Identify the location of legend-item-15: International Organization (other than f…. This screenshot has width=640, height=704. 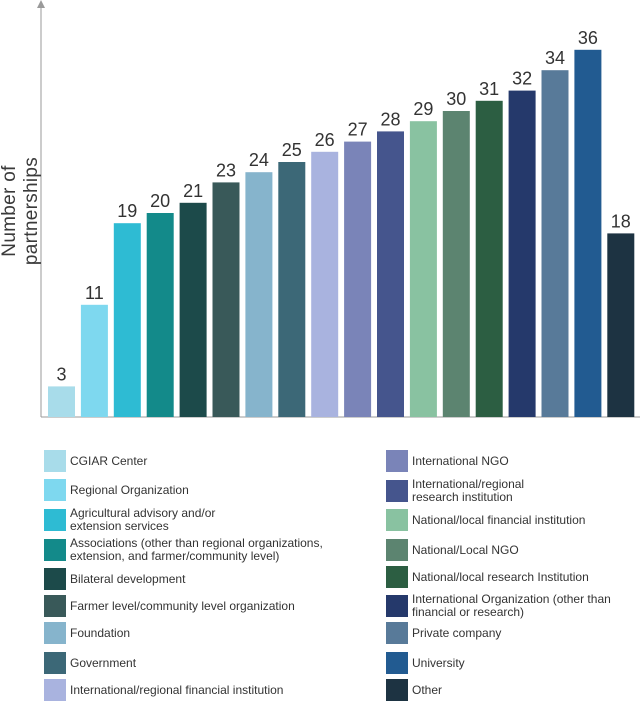
(498, 606).